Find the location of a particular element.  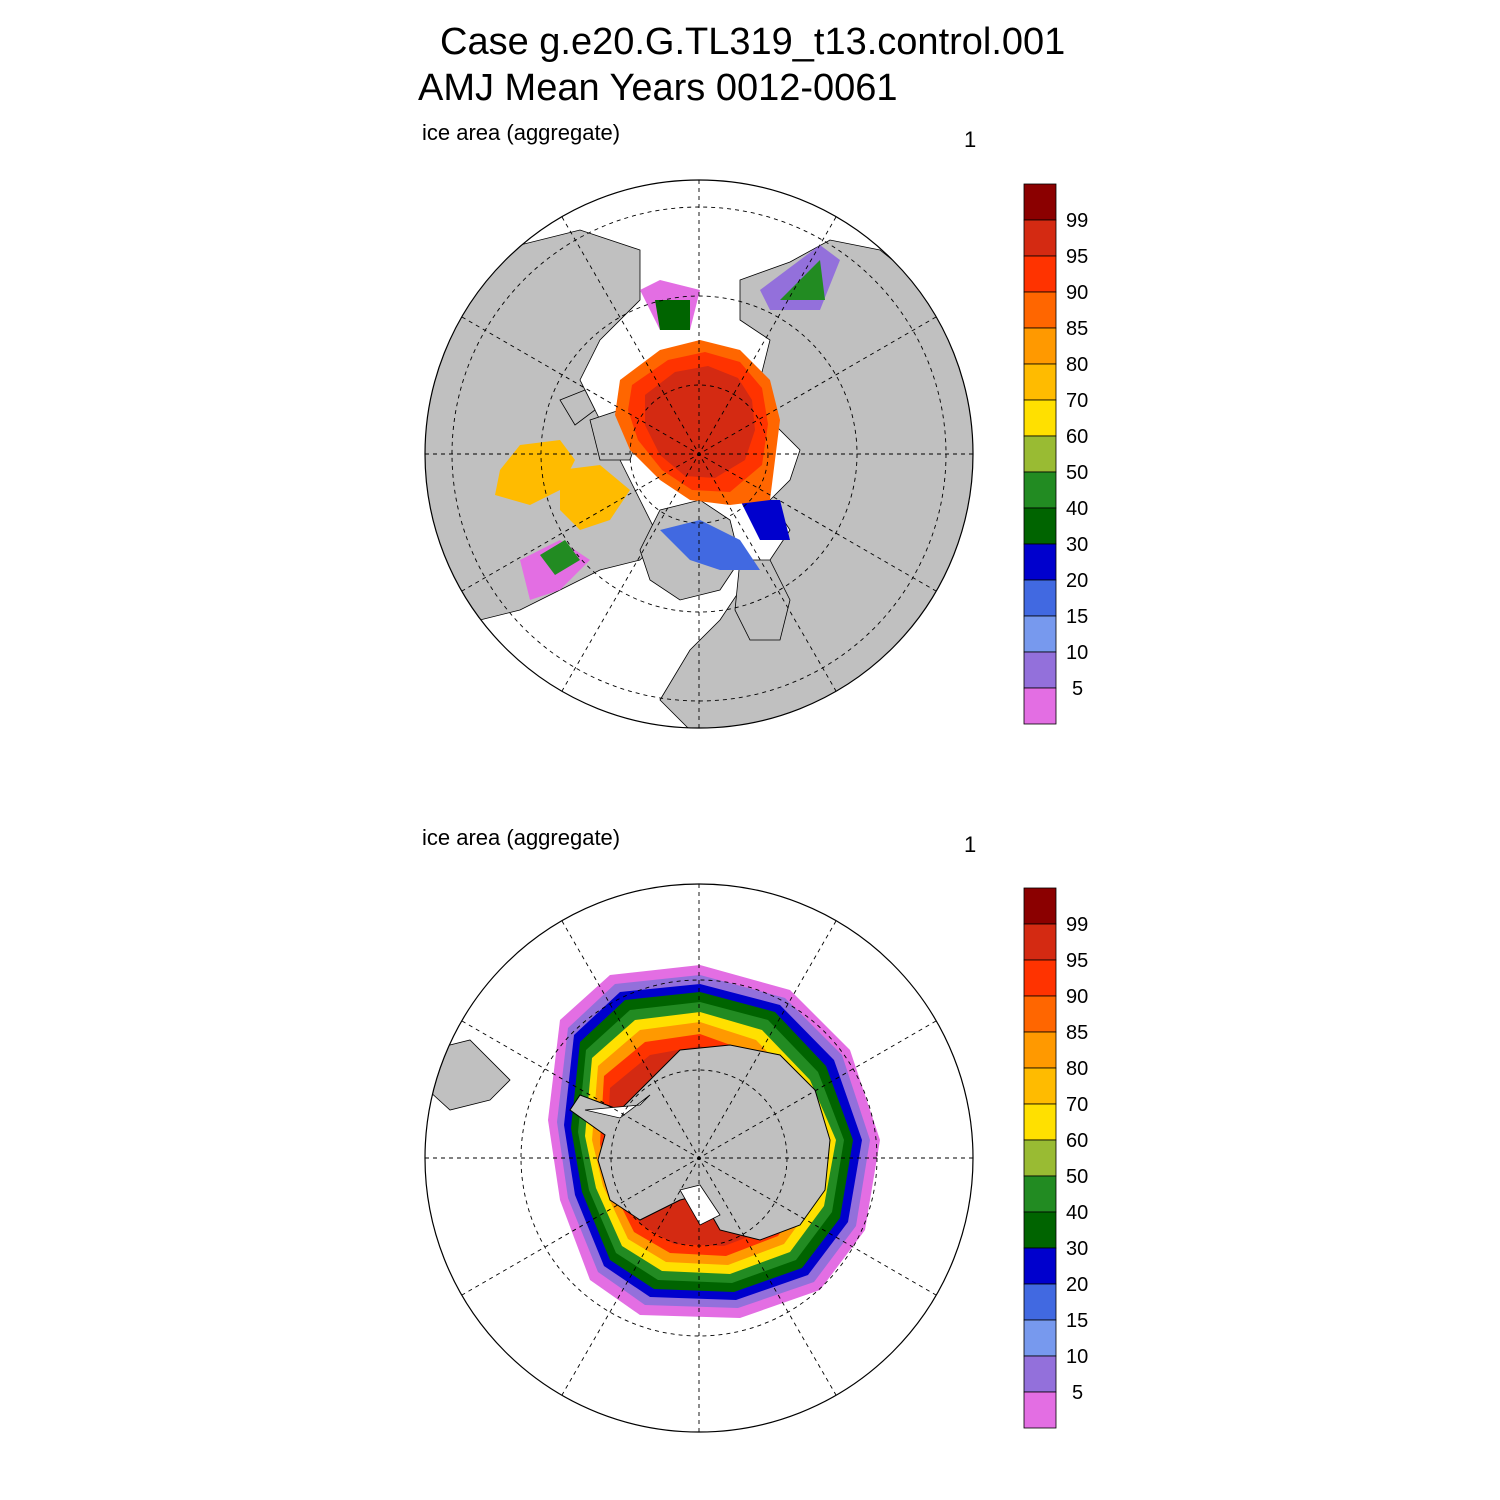

south-polar-map is located at coordinates (699, 1158).